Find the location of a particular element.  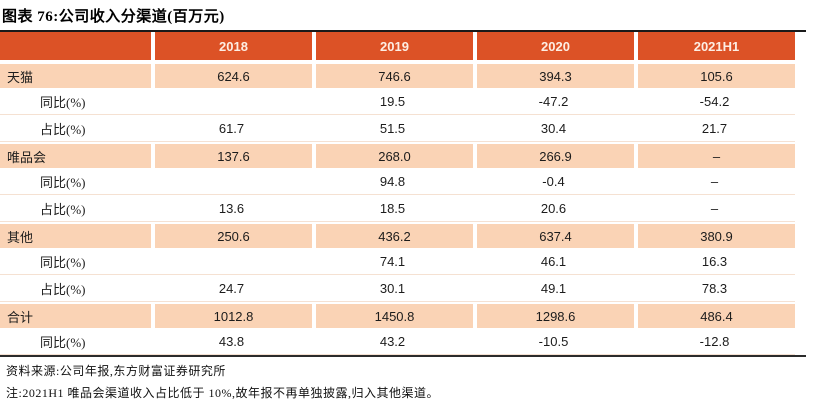

row-label: 天猫 is located at coordinates (75, 75).